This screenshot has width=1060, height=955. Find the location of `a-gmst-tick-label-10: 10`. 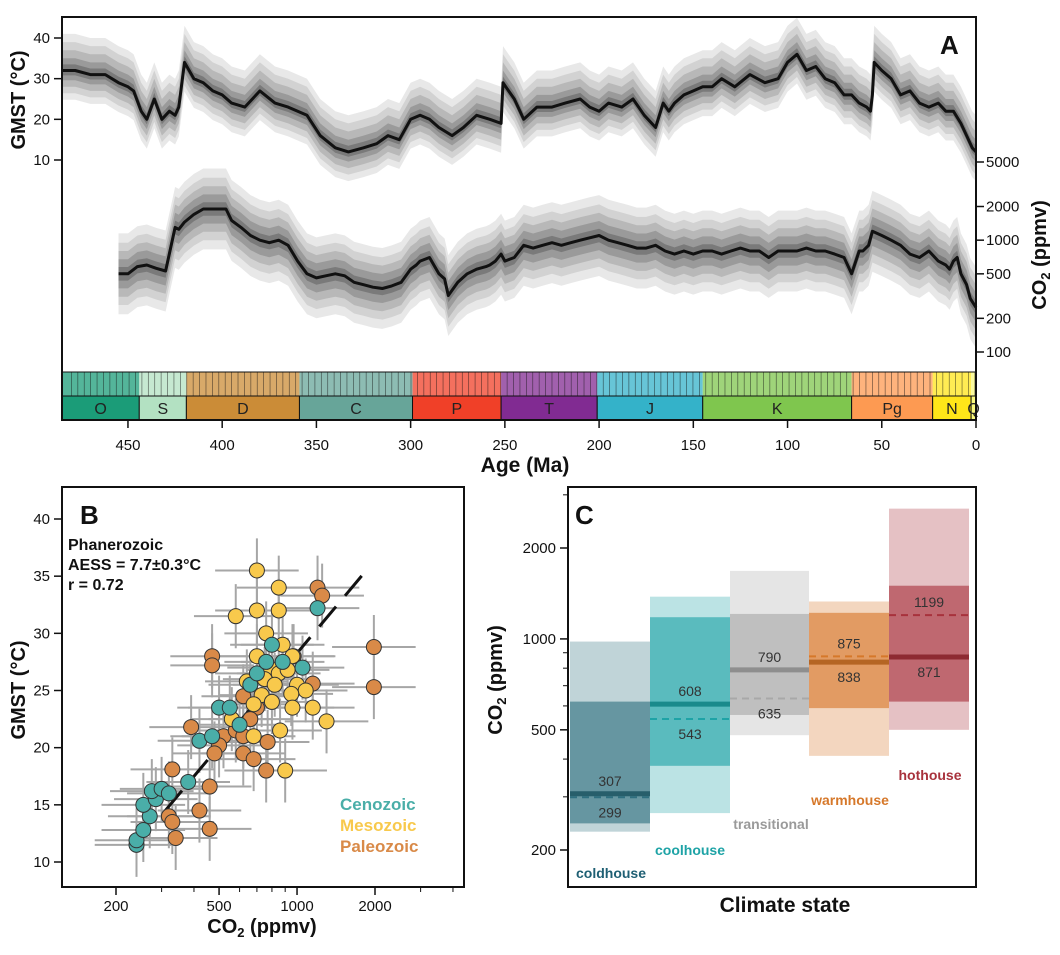

a-gmst-tick-label-10: 10 is located at coordinates (41, 160).